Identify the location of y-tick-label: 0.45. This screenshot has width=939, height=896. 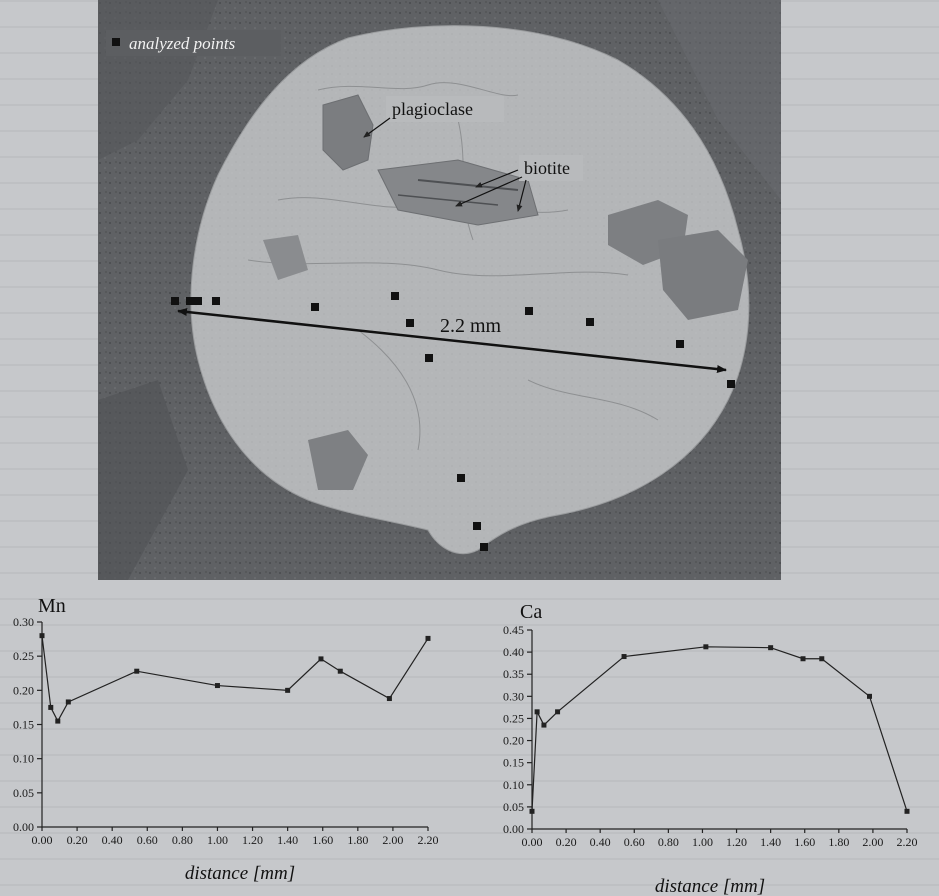
(513, 630).